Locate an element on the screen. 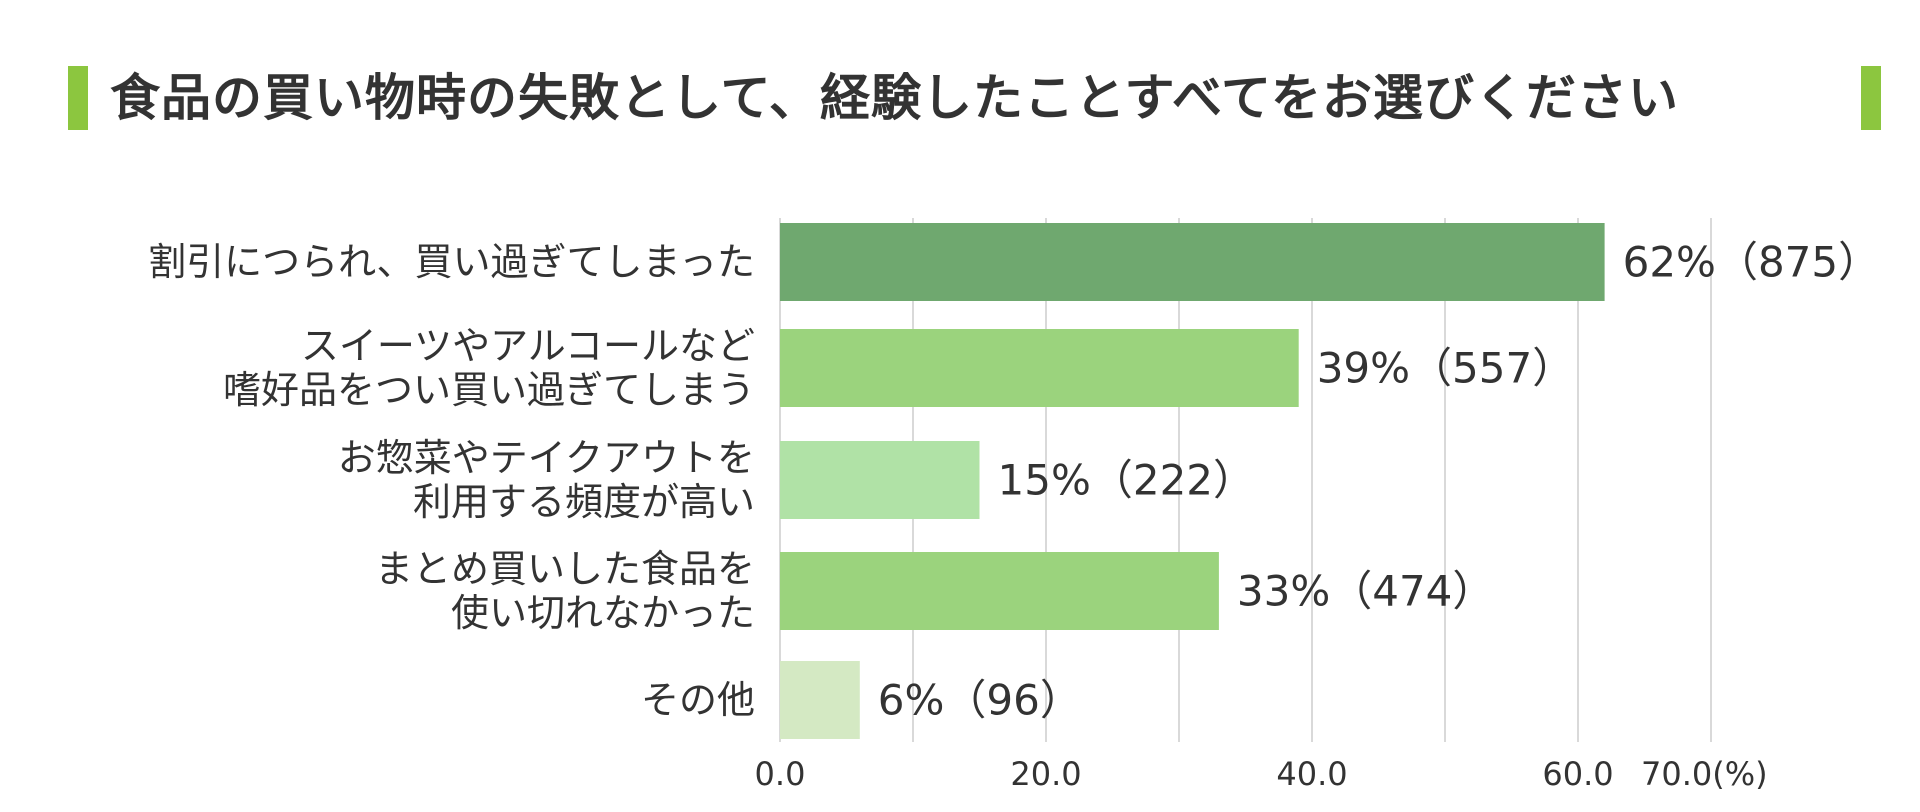  title-accent-bar-right is located at coordinates (1871, 98).